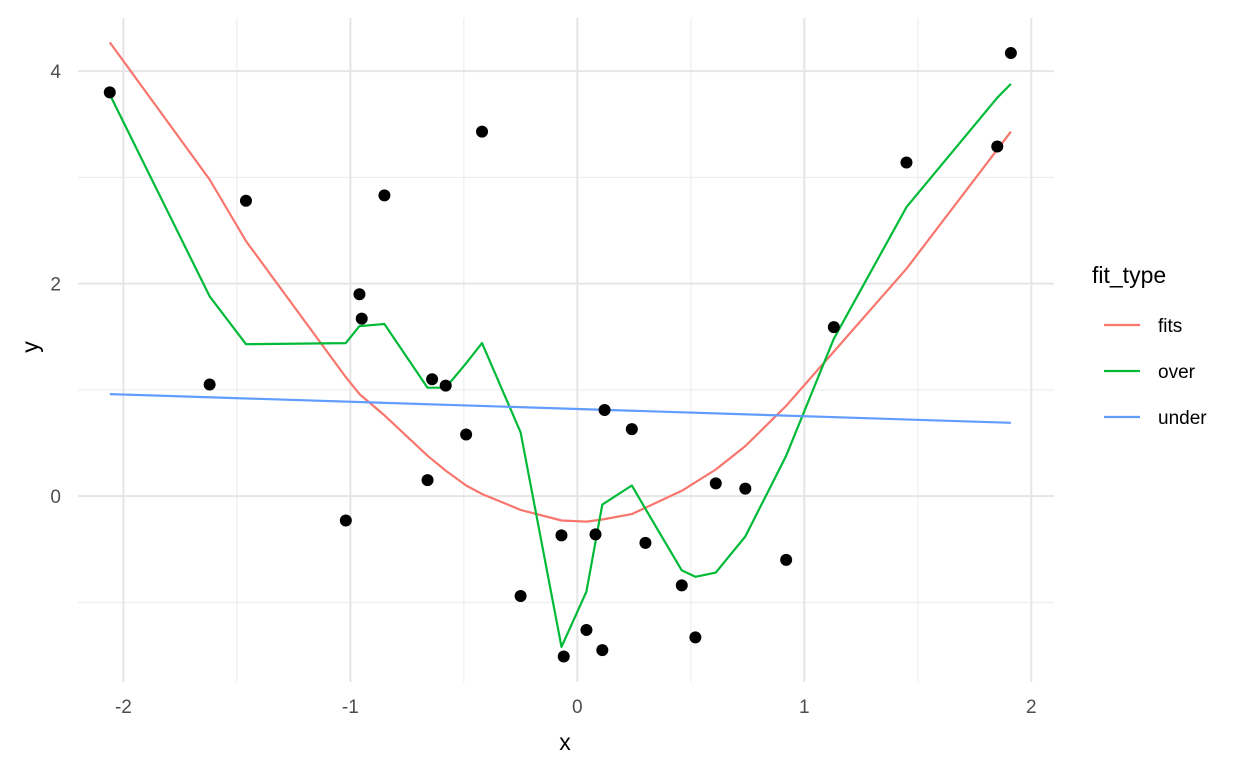 The image size is (1248, 768). What do you see at coordinates (560, 408) in the screenshot?
I see `series-line-under` at bounding box center [560, 408].